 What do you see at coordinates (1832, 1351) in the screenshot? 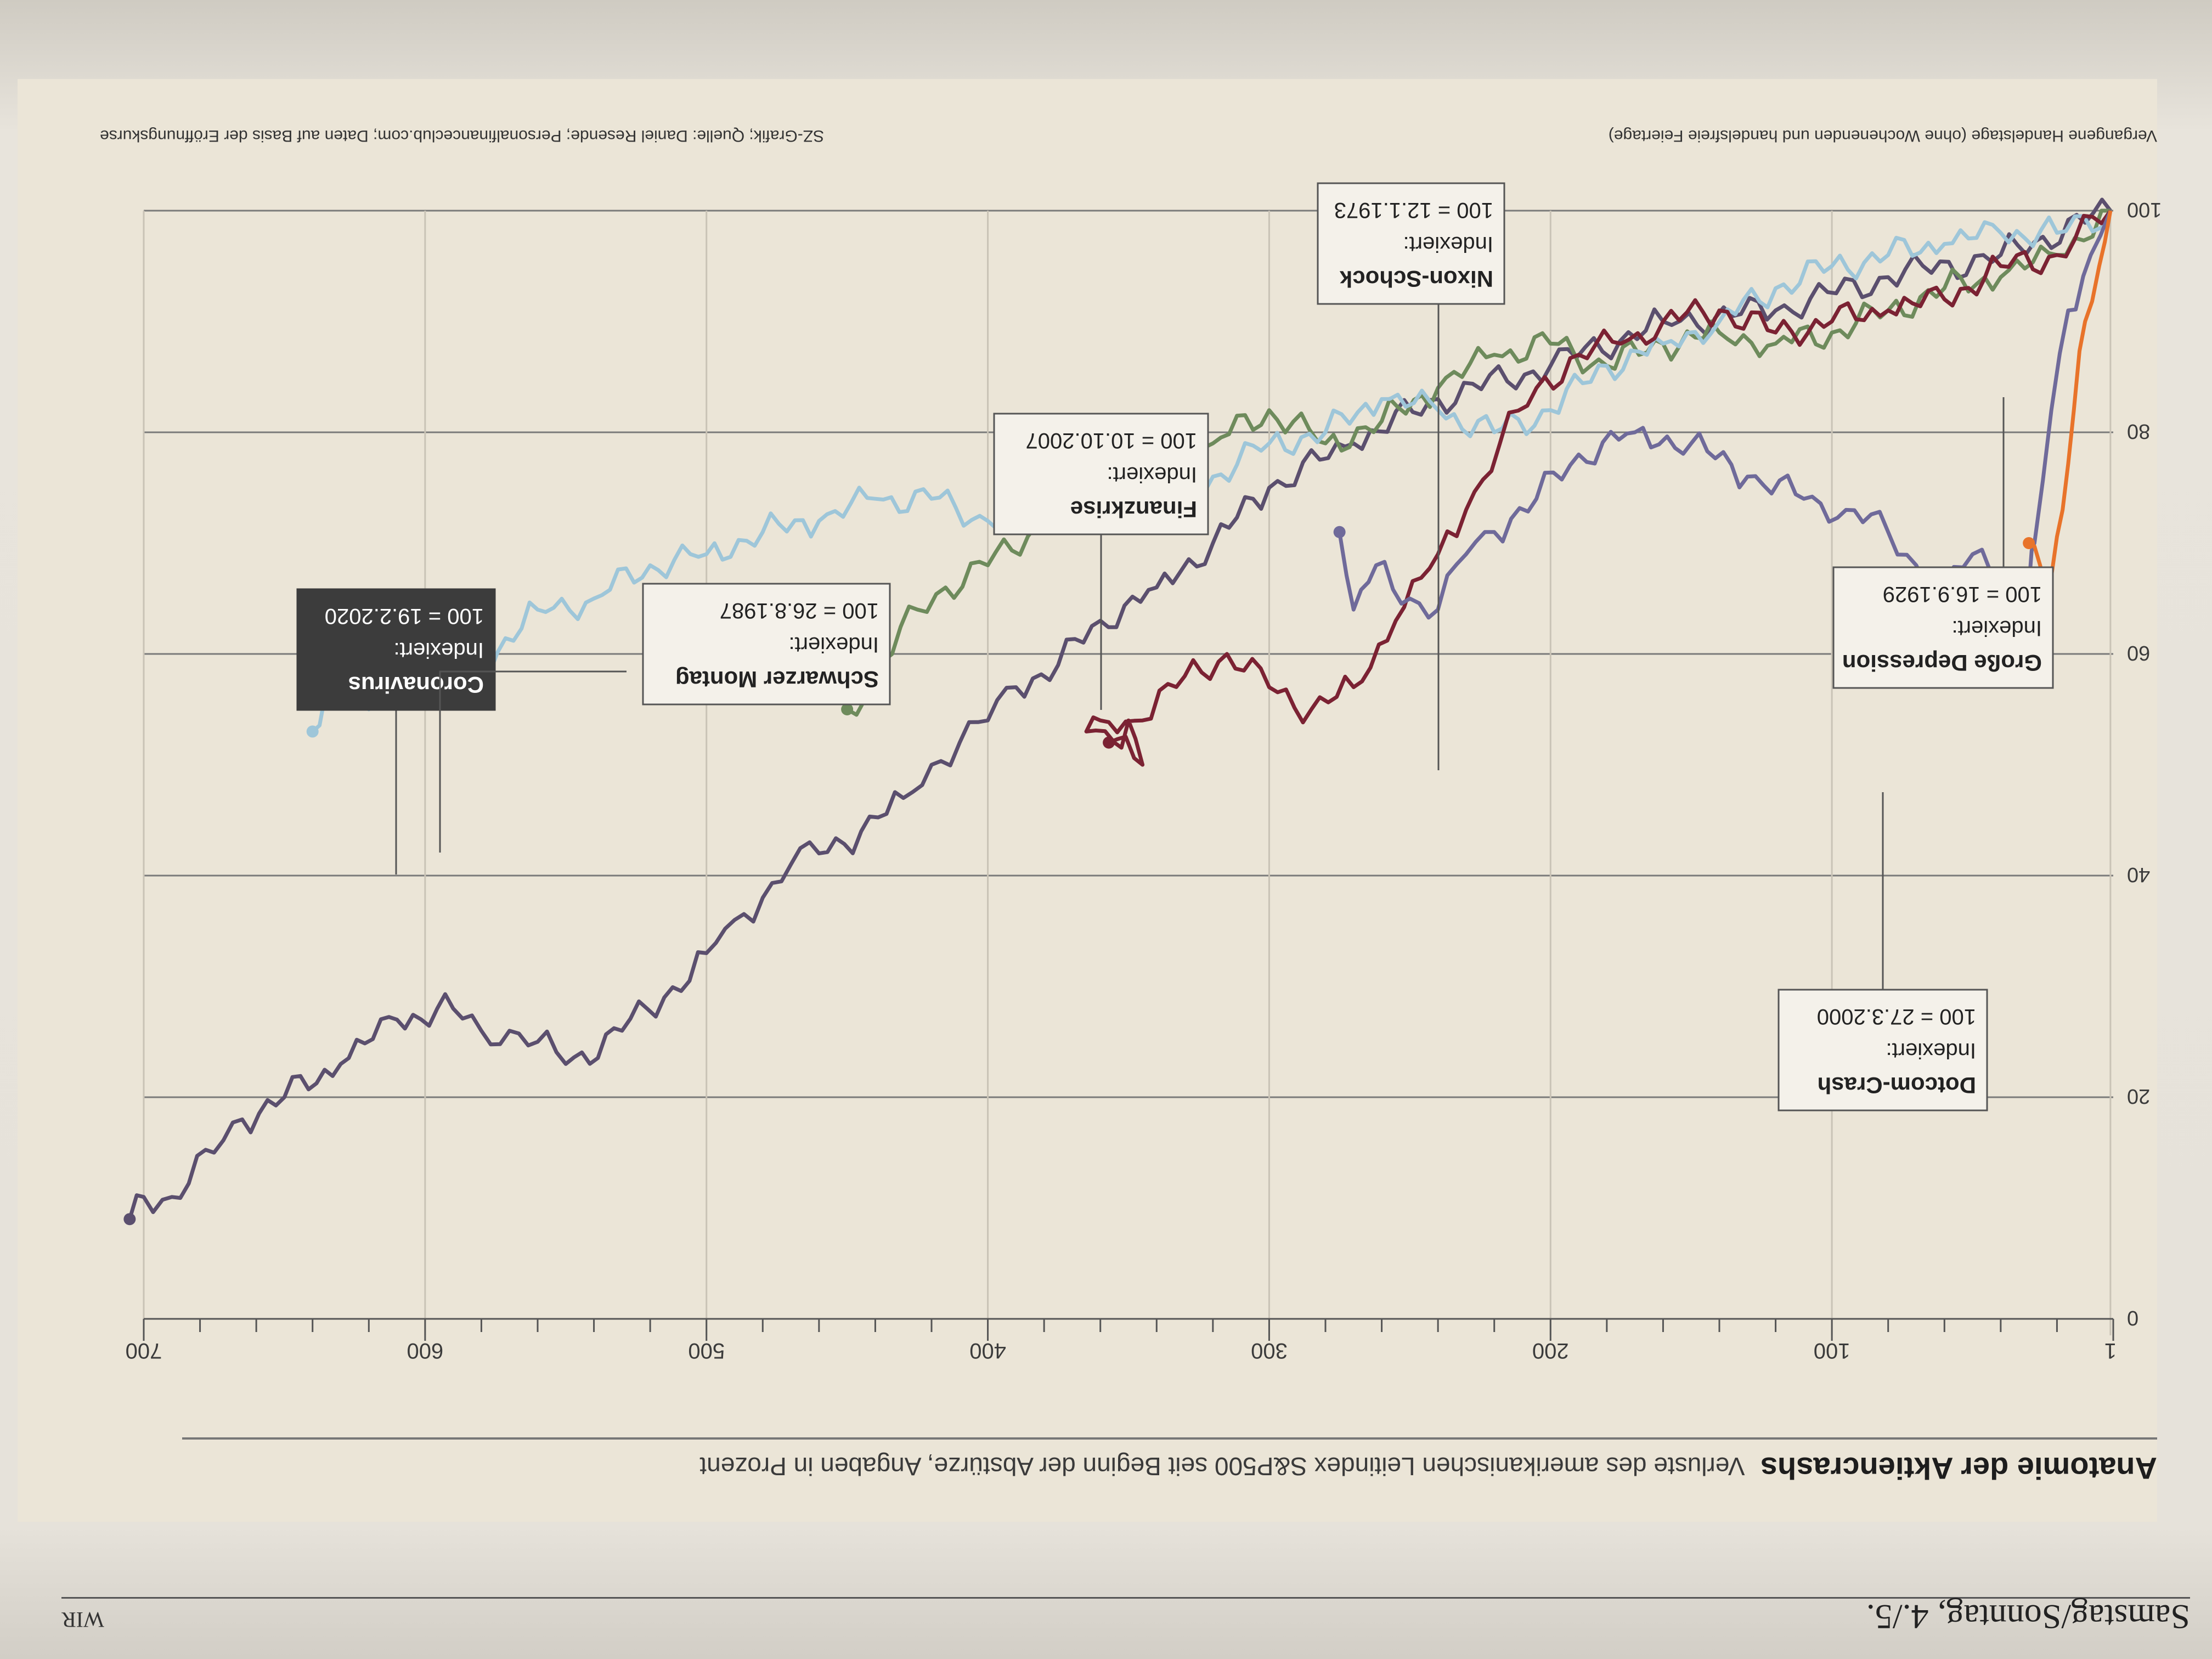
I see `x-tick-label: 100` at bounding box center [1832, 1351].